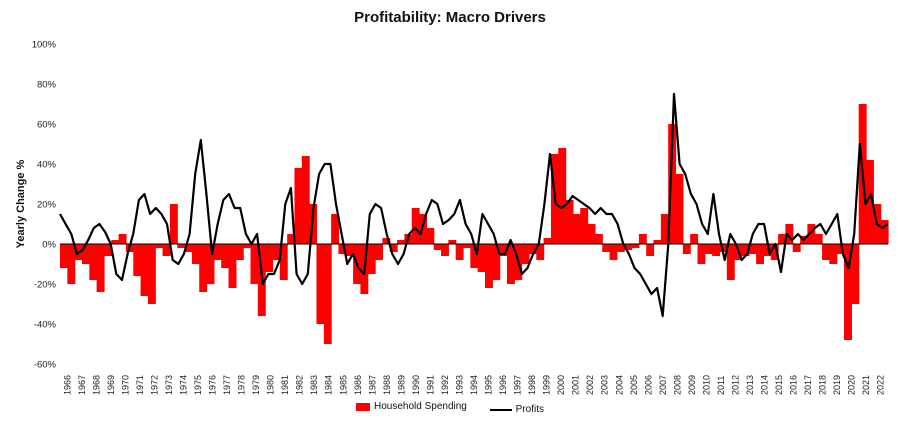 This screenshot has width=900, height=426. I want to click on x-tick-label: 1966, so click(67, 385).